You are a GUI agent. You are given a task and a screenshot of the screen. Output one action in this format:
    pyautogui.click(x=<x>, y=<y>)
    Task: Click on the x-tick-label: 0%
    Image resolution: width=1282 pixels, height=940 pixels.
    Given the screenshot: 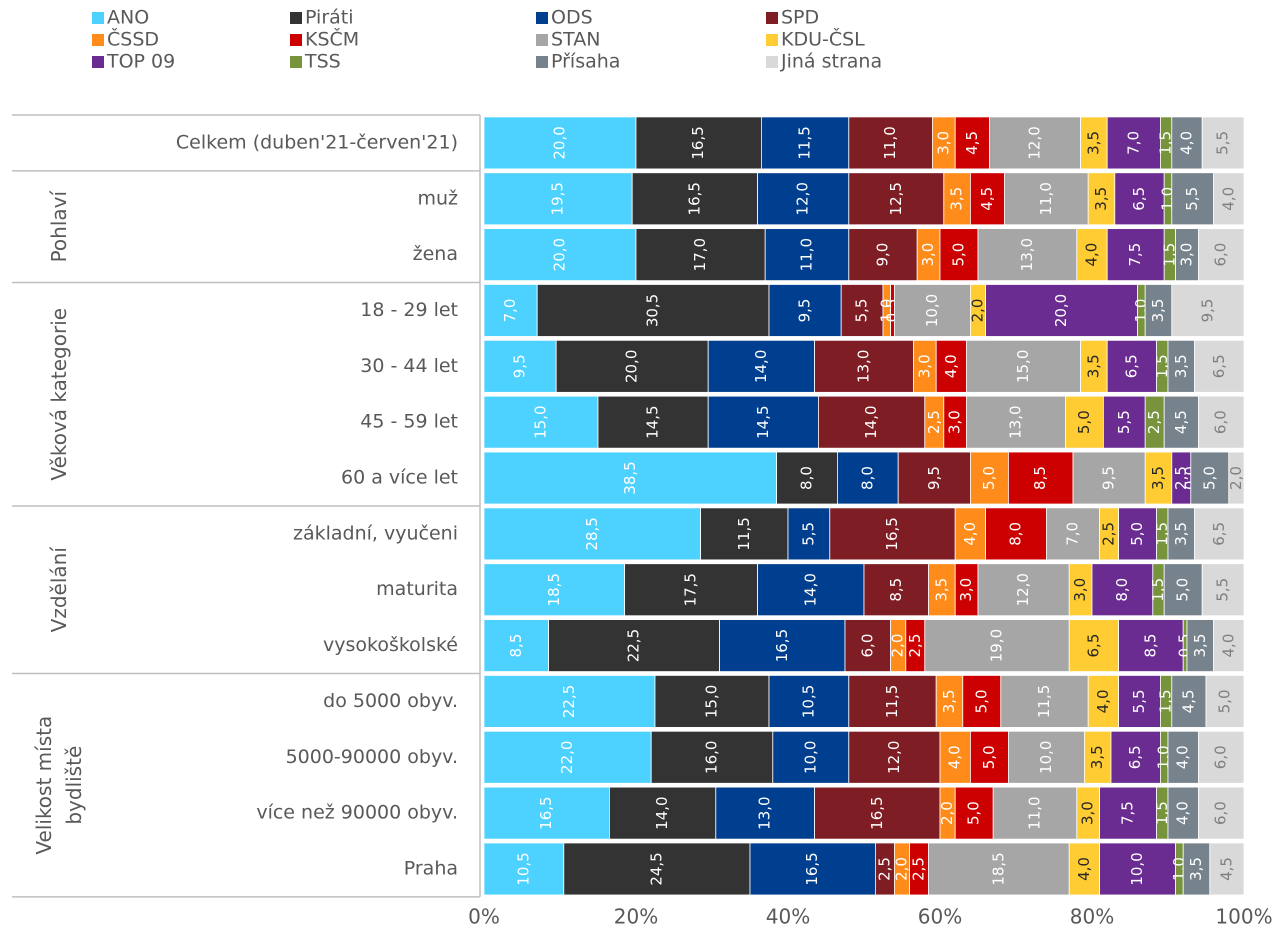 What is the action you would take?
    pyautogui.click(x=484, y=917)
    